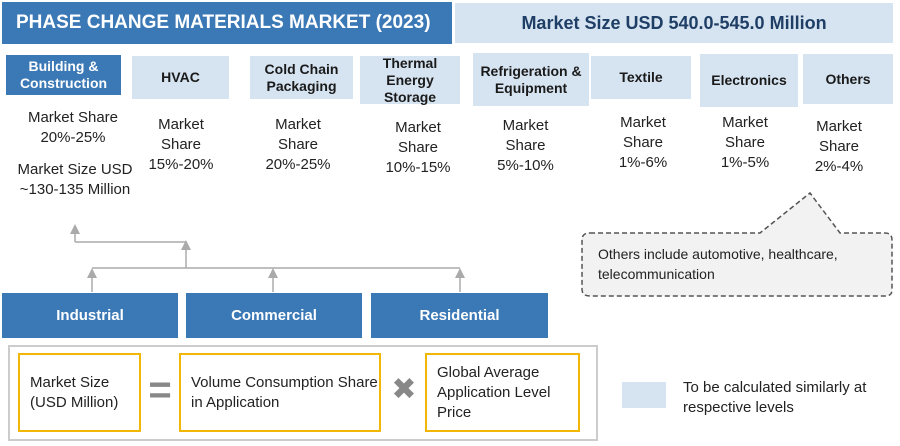 The height and width of the screenshot is (446, 900). What do you see at coordinates (418, 147) in the screenshot?
I see `share-thermal: Market Share 10%-15%` at bounding box center [418, 147].